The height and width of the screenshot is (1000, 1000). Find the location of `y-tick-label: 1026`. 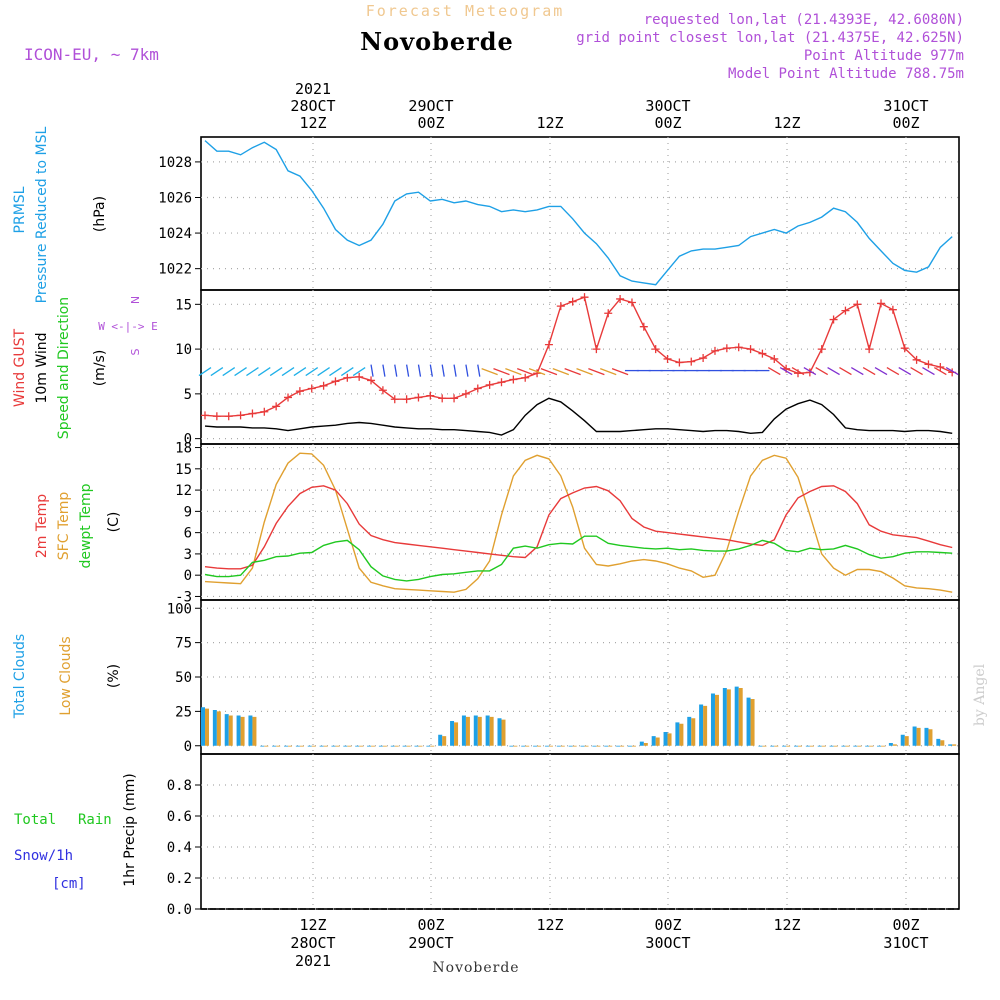

y-tick-label: 1026 is located at coordinates (175, 198).